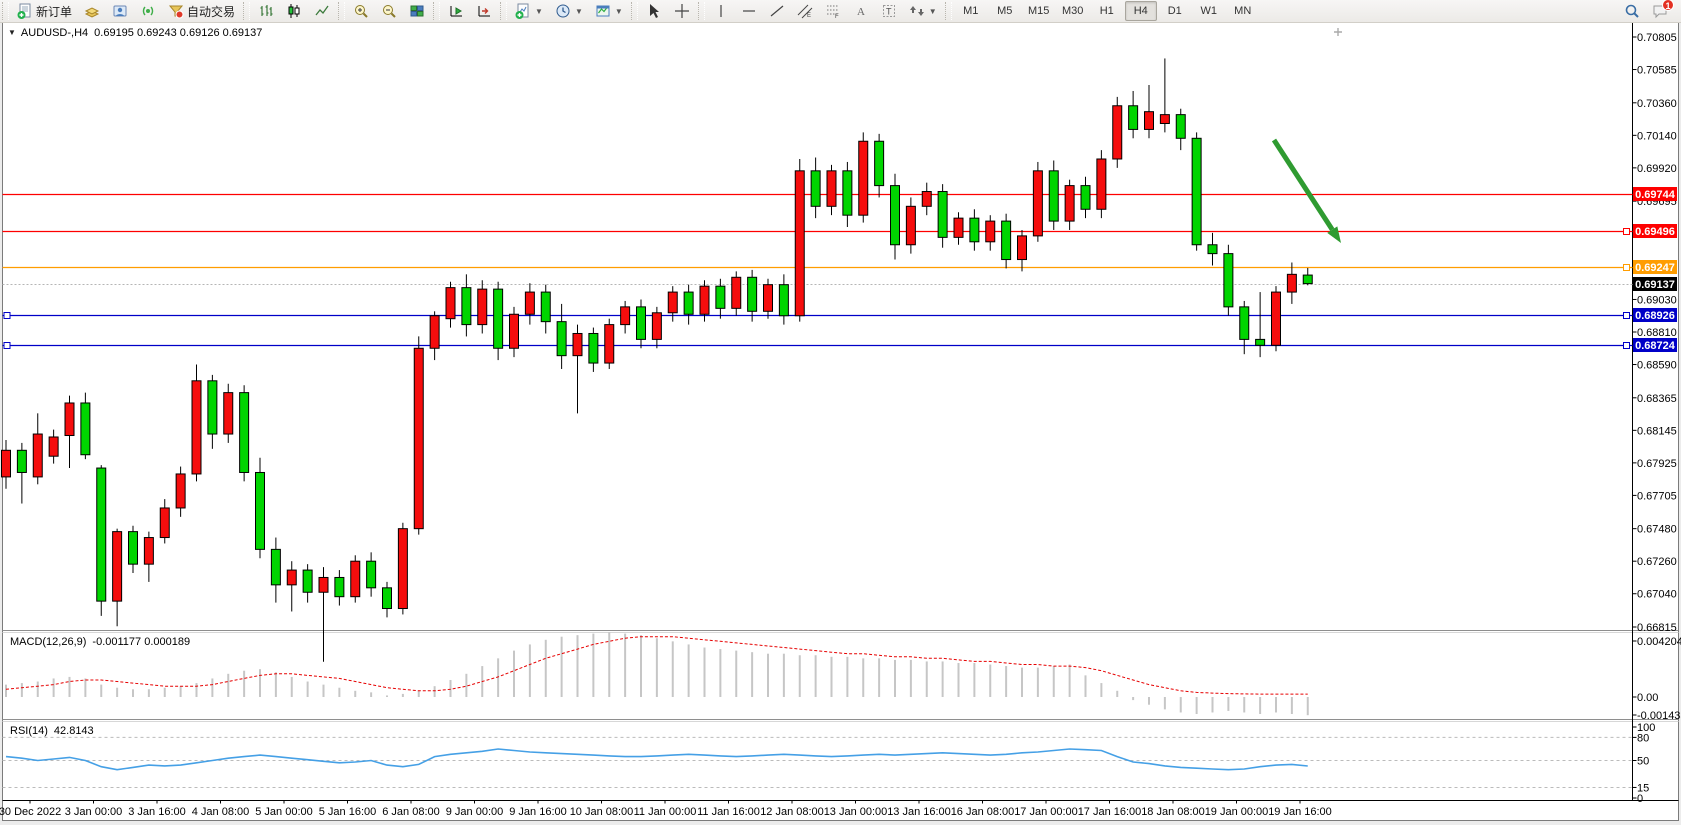 This screenshot has width=1681, height=825. What do you see at coordinates (348, 812) in the screenshot?
I see `time-axis-label: 5 Jan 16:00` at bounding box center [348, 812].